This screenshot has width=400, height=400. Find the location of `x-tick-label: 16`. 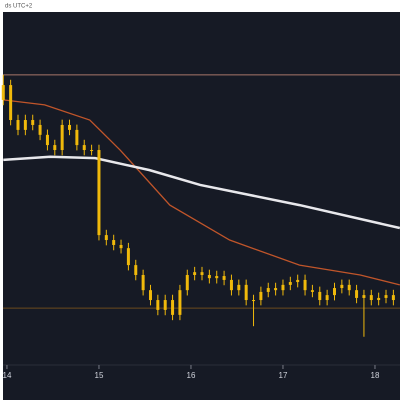

x-tick-label: 16 is located at coordinates (191, 375).